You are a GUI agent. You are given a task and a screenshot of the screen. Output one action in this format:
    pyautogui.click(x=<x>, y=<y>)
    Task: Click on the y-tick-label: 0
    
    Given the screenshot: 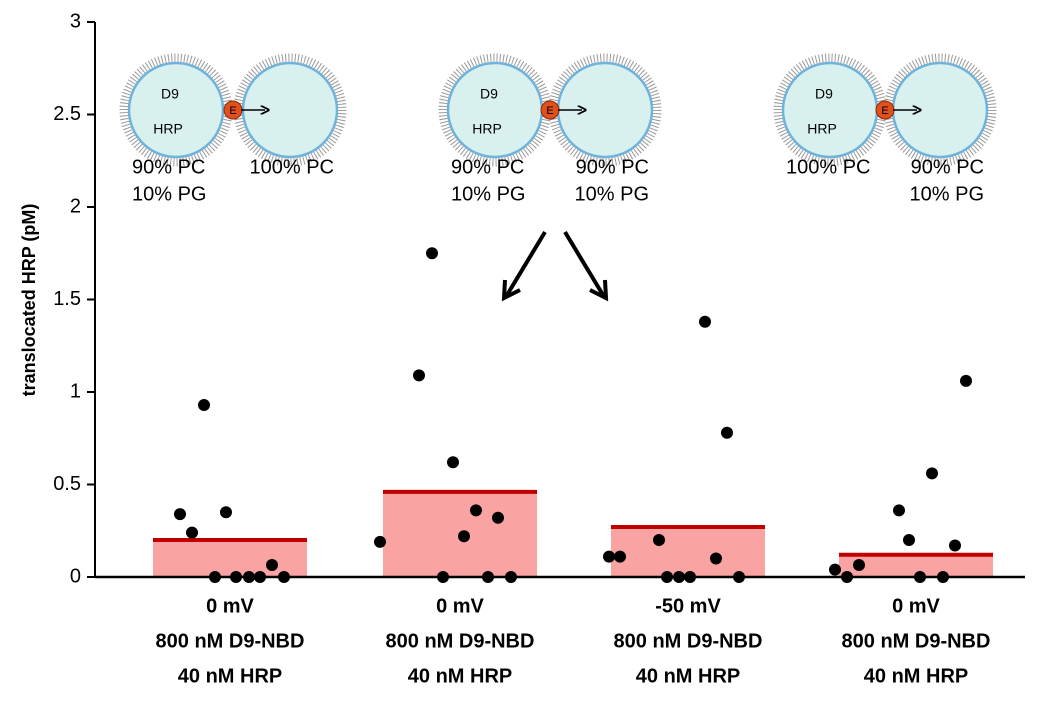 What is the action you would take?
    pyautogui.click(x=75, y=576)
    